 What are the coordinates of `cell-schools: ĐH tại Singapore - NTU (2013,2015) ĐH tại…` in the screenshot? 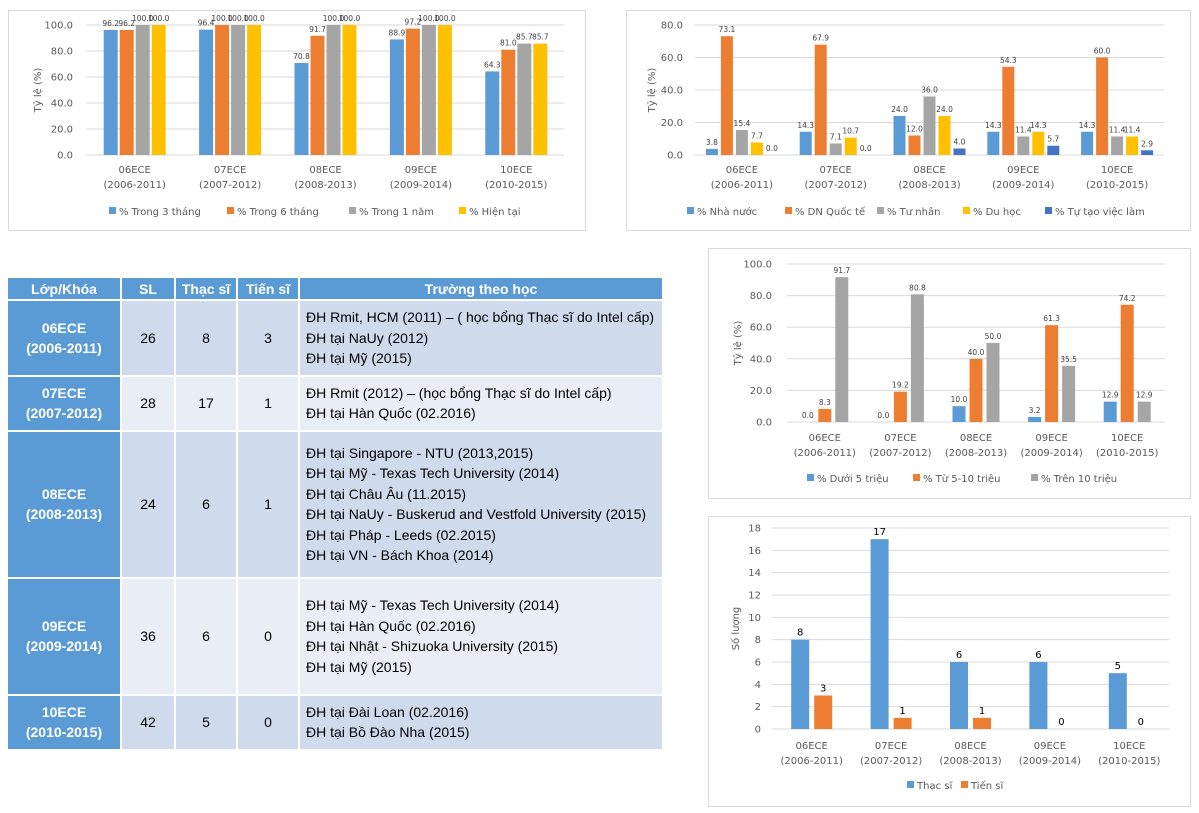 It's located at (481, 504).